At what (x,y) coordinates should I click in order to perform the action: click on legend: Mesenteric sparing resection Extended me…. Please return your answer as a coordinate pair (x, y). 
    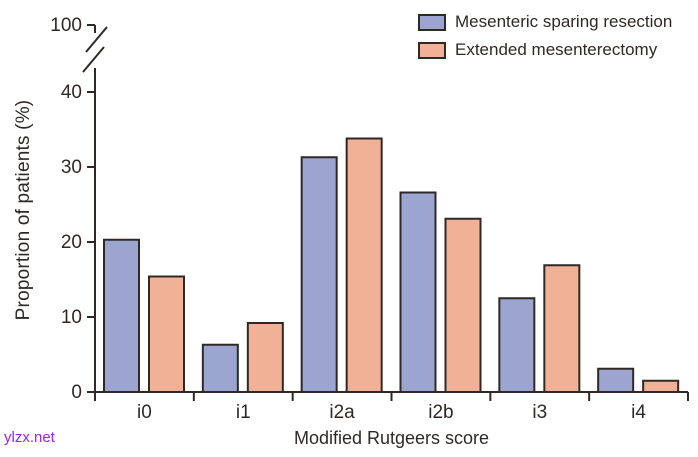
    Looking at the image, I should click on (545, 40).